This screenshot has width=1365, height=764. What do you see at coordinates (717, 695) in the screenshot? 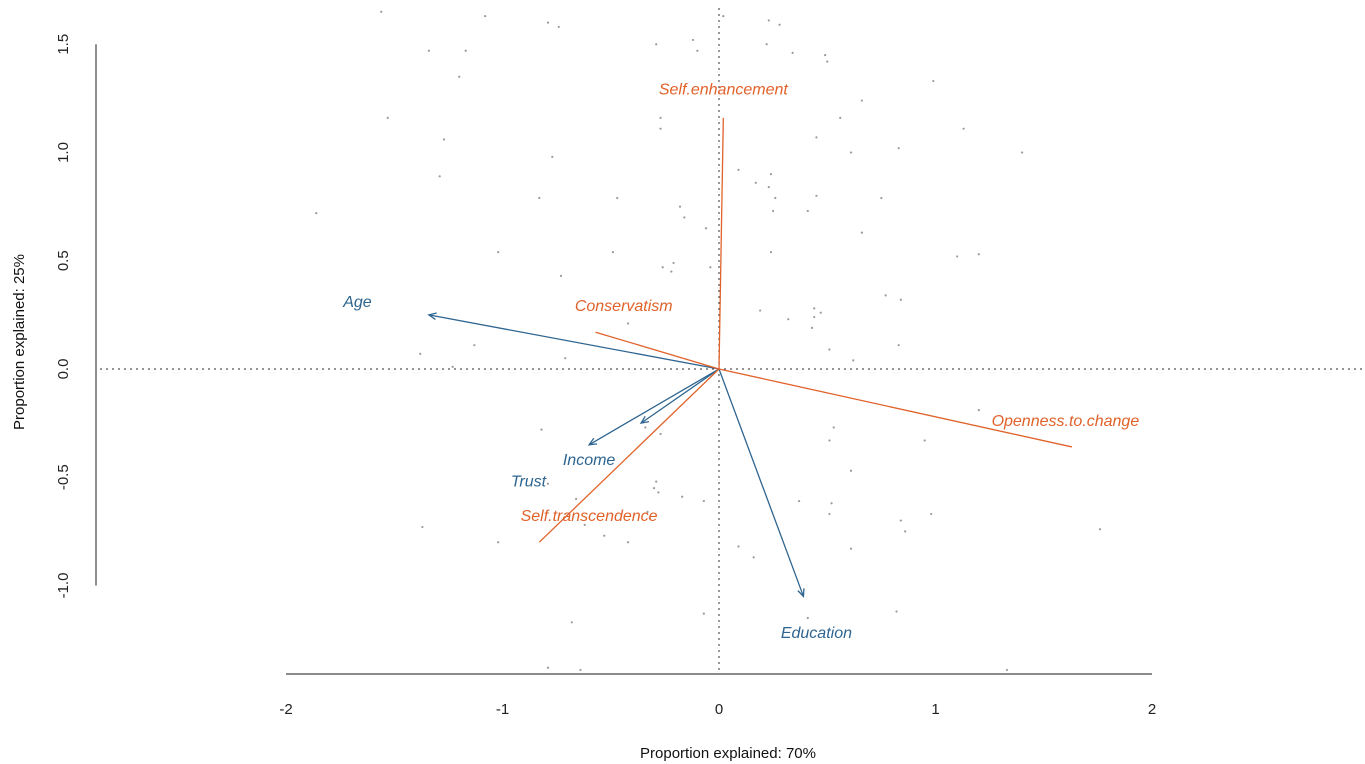
I see `x-axis: -2 -1 0 1 2` at bounding box center [717, 695].